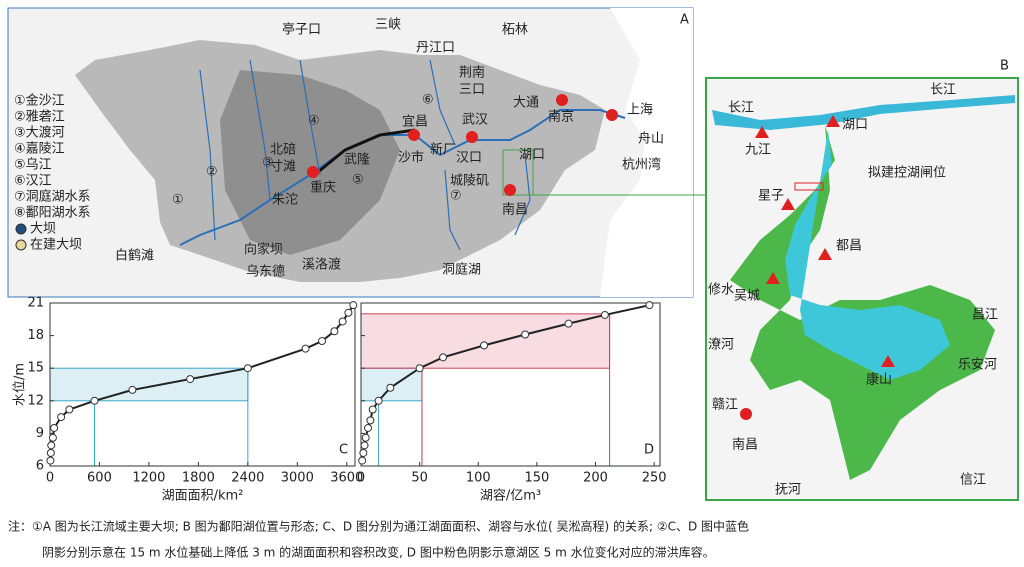 The width and height of the screenshot is (1024, 567). What do you see at coordinates (518, 172) in the screenshot?
I see `inset-box` at bounding box center [518, 172].